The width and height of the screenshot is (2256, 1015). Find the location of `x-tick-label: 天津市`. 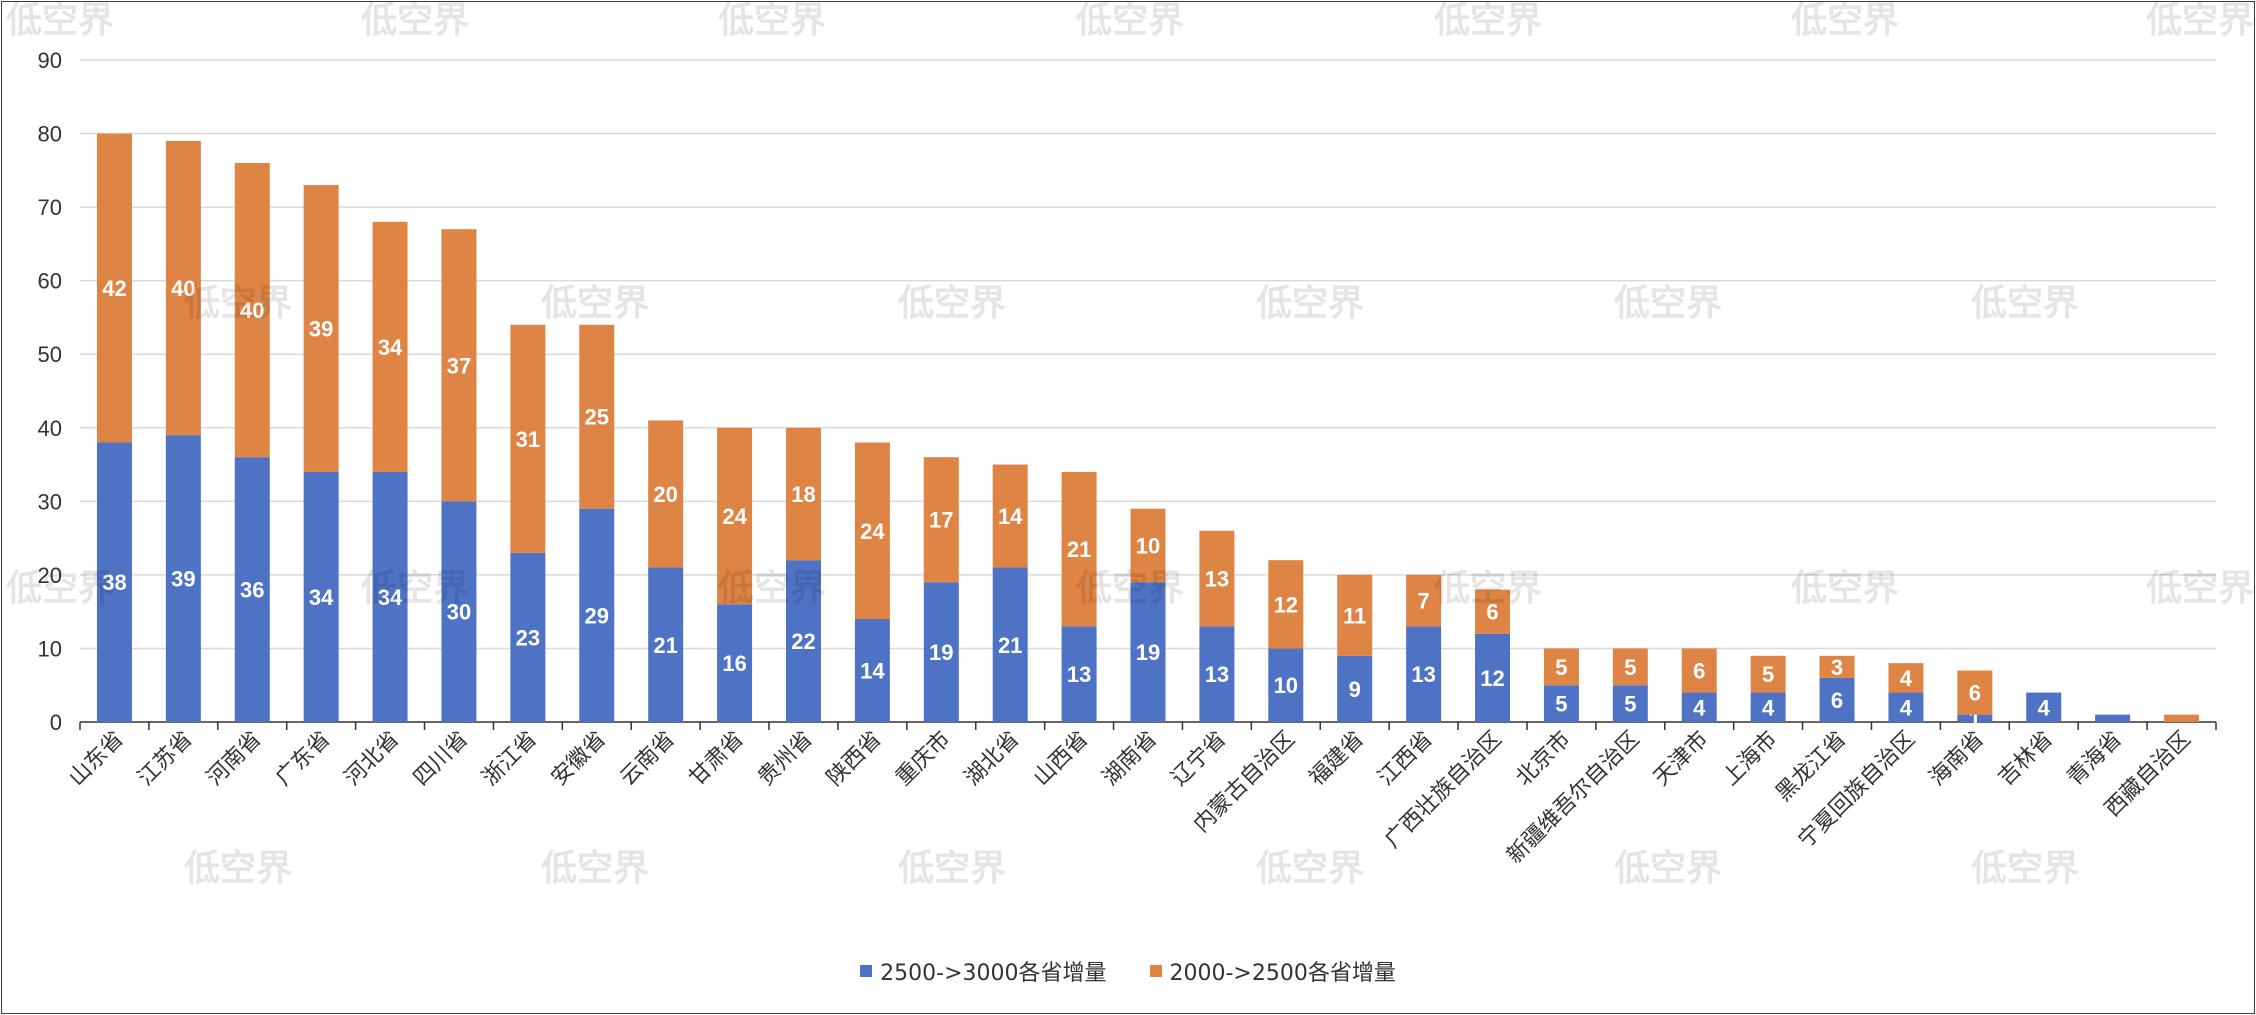

x-tick-label: 天津市 is located at coordinates (1681, 759).